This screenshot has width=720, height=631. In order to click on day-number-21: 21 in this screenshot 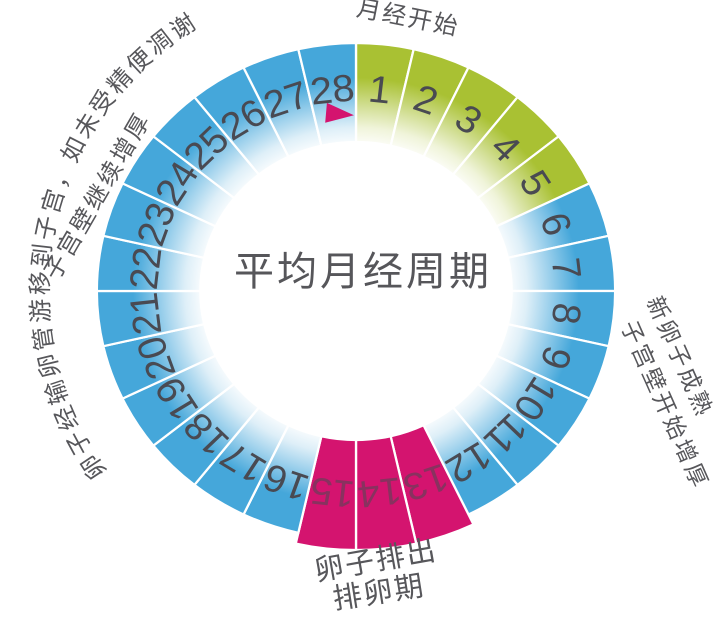, I will do `click(146, 313)`.